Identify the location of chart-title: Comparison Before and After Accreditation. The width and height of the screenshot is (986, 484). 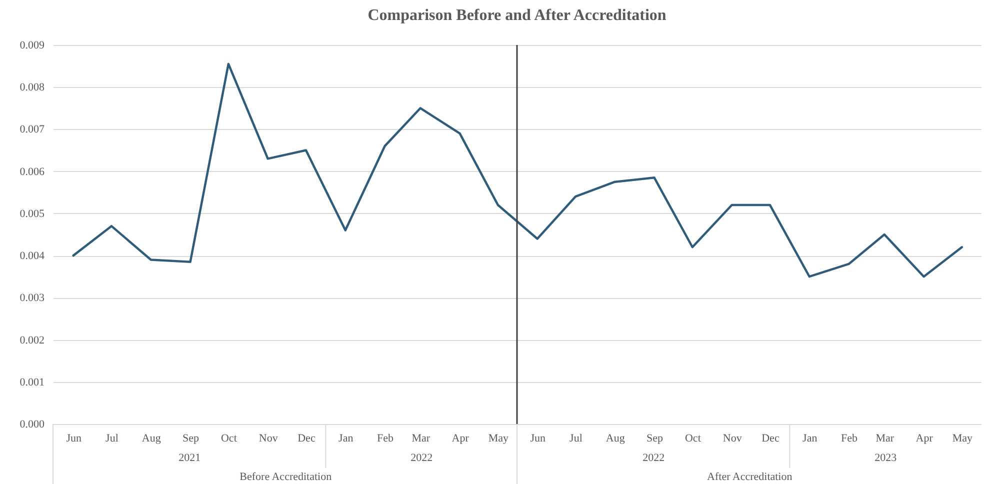
(517, 15).